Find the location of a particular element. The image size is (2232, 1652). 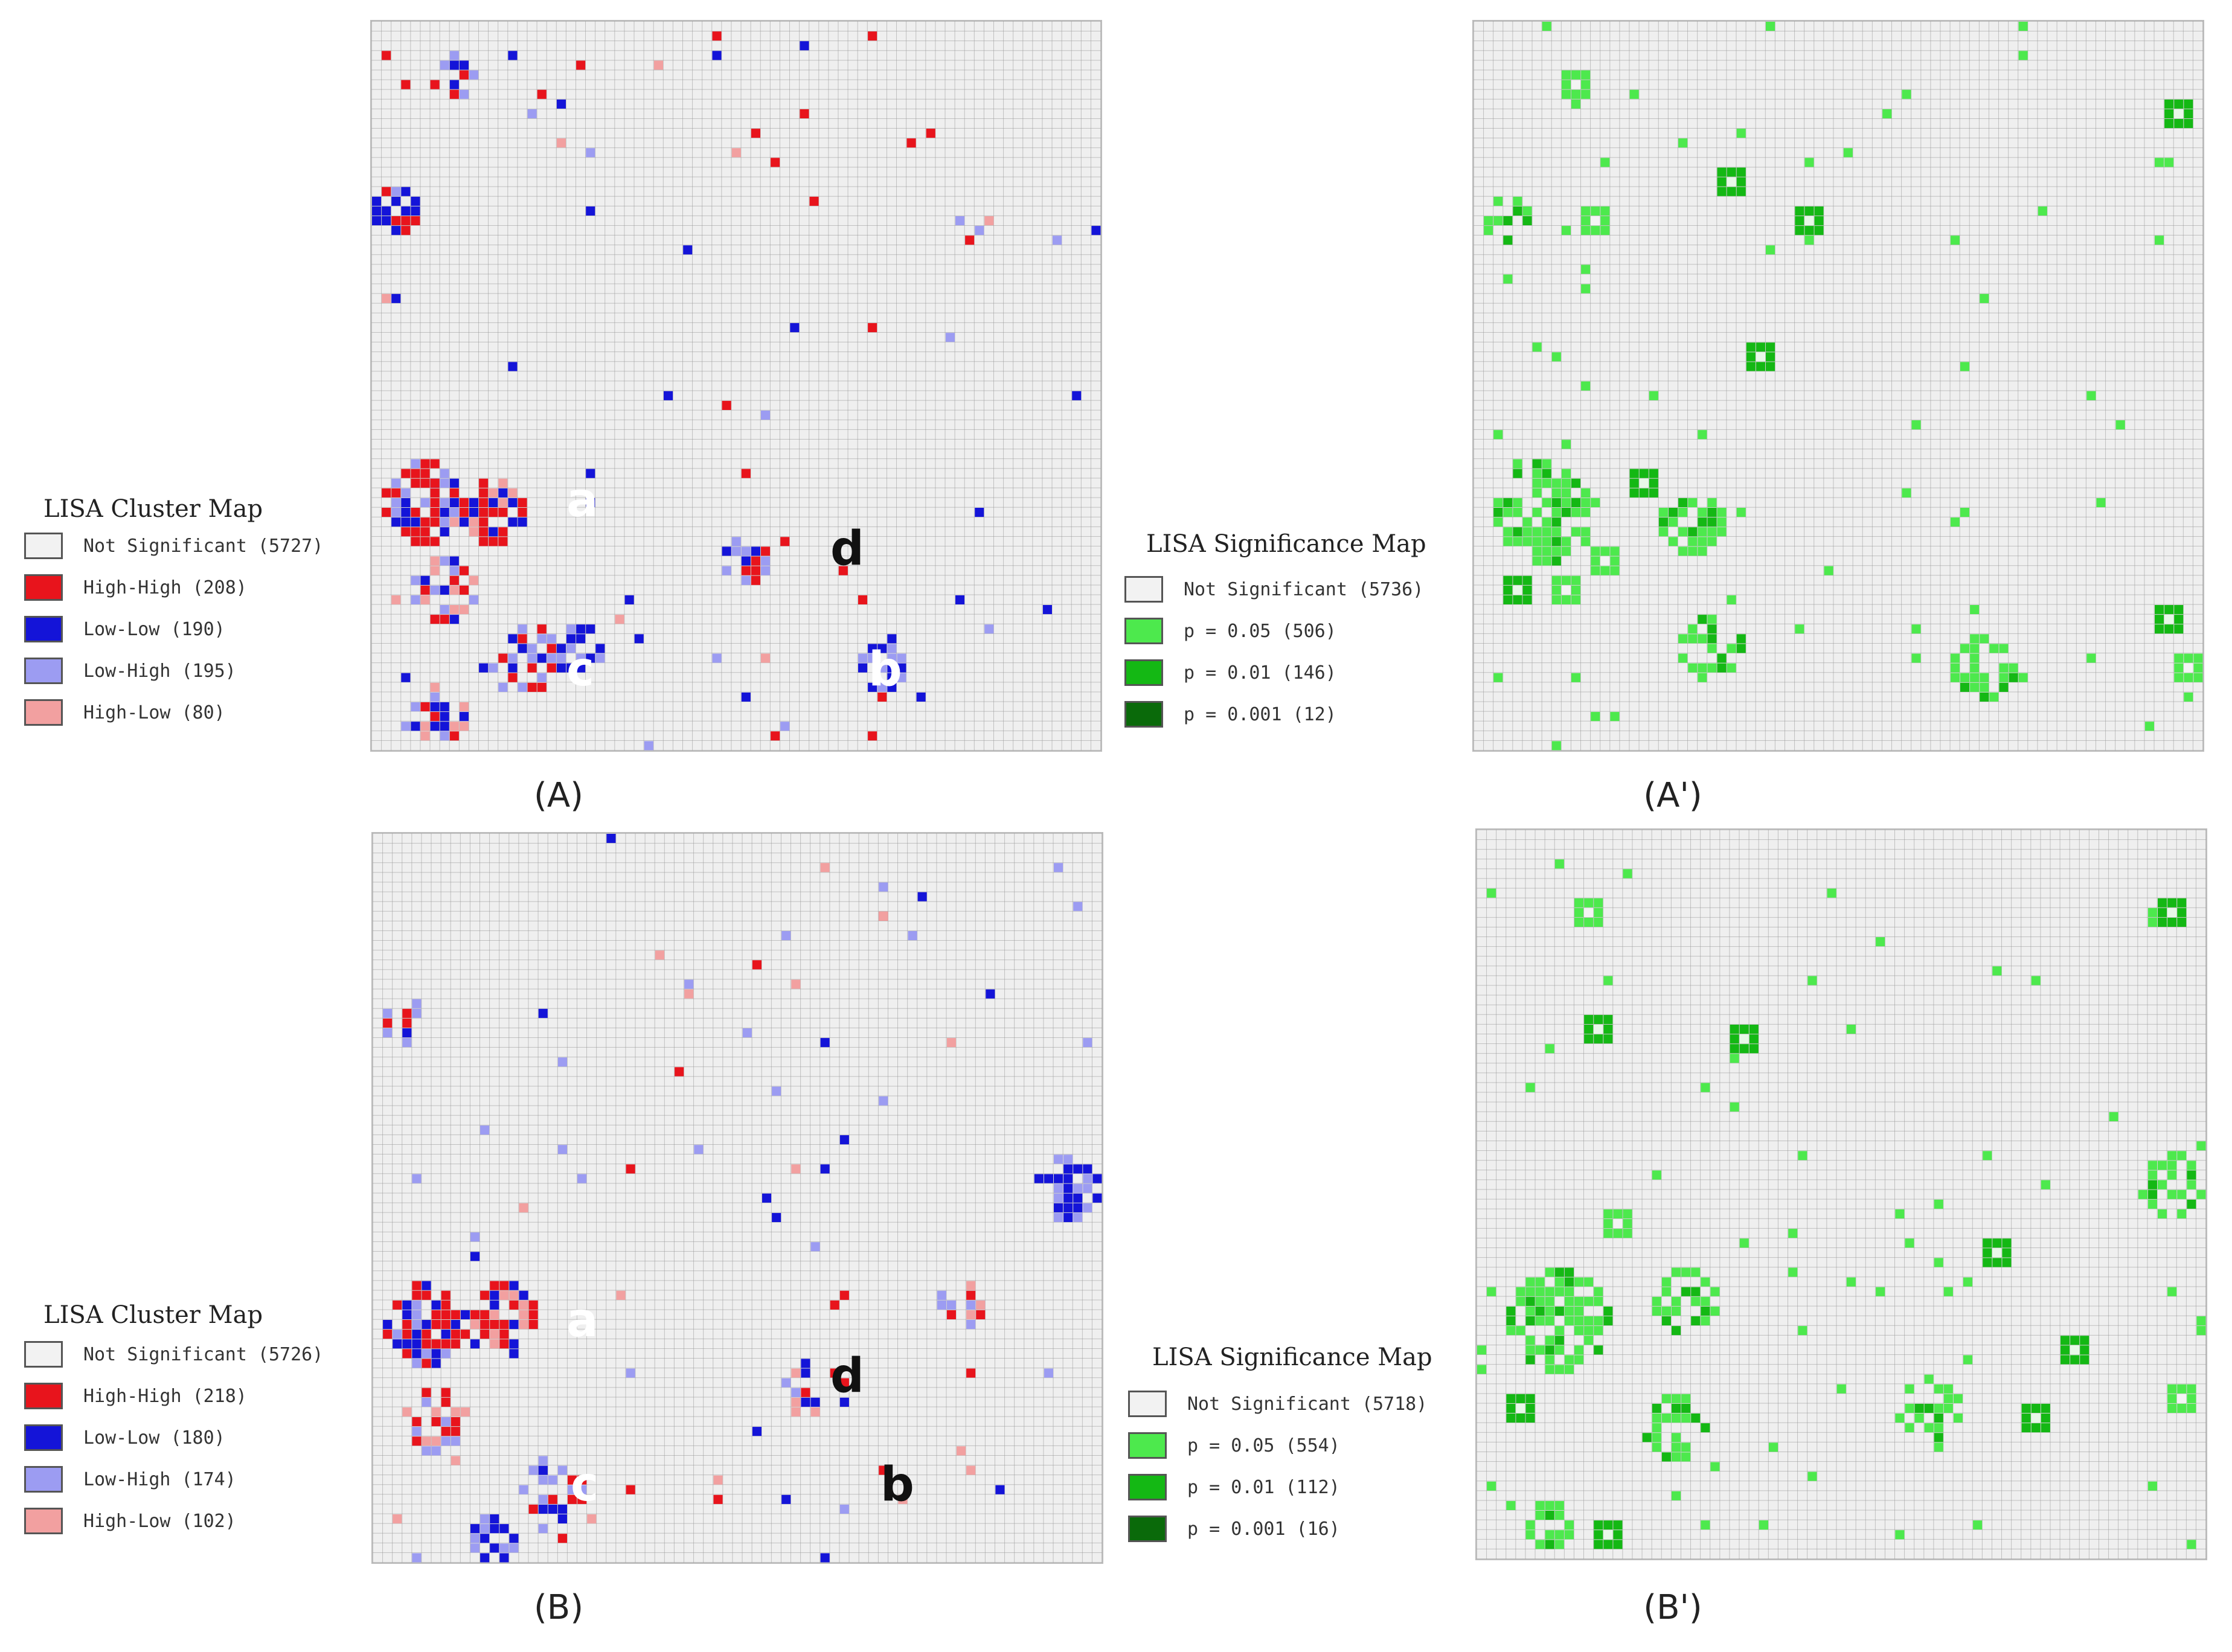

cluster-map-a is located at coordinates (736, 386).